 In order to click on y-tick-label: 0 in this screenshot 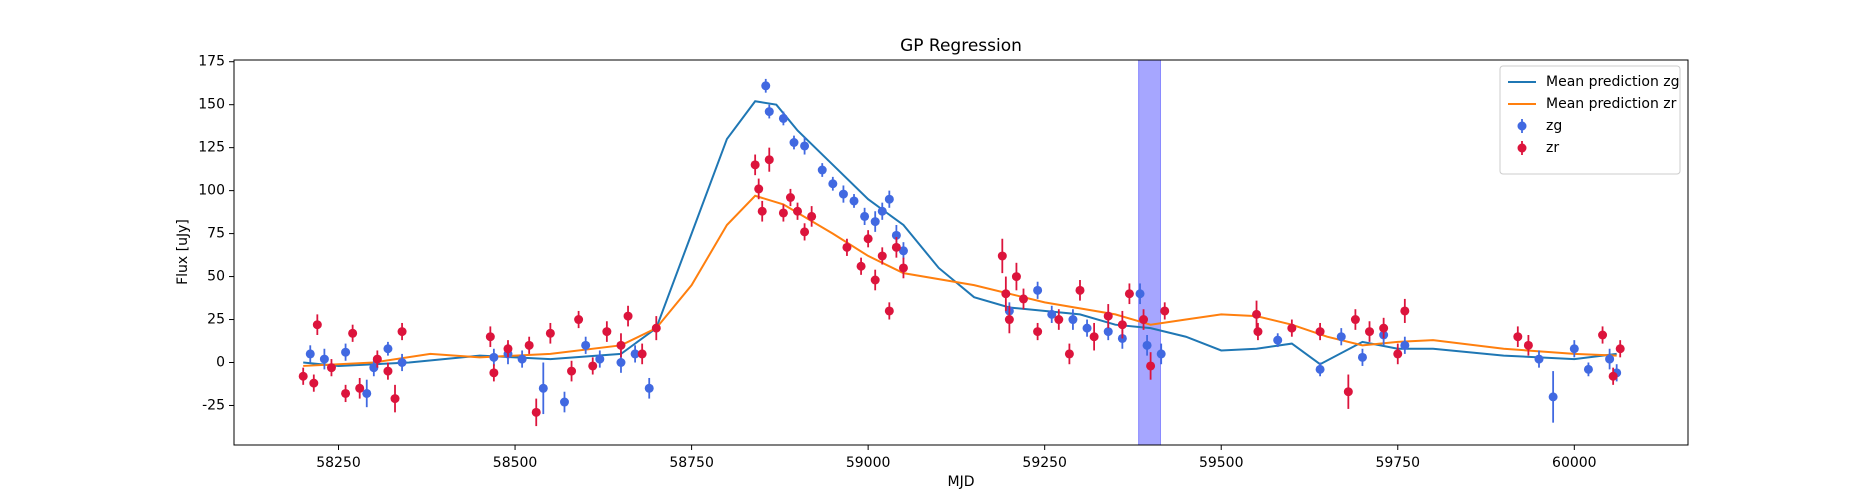, I will do `click(220, 363)`.